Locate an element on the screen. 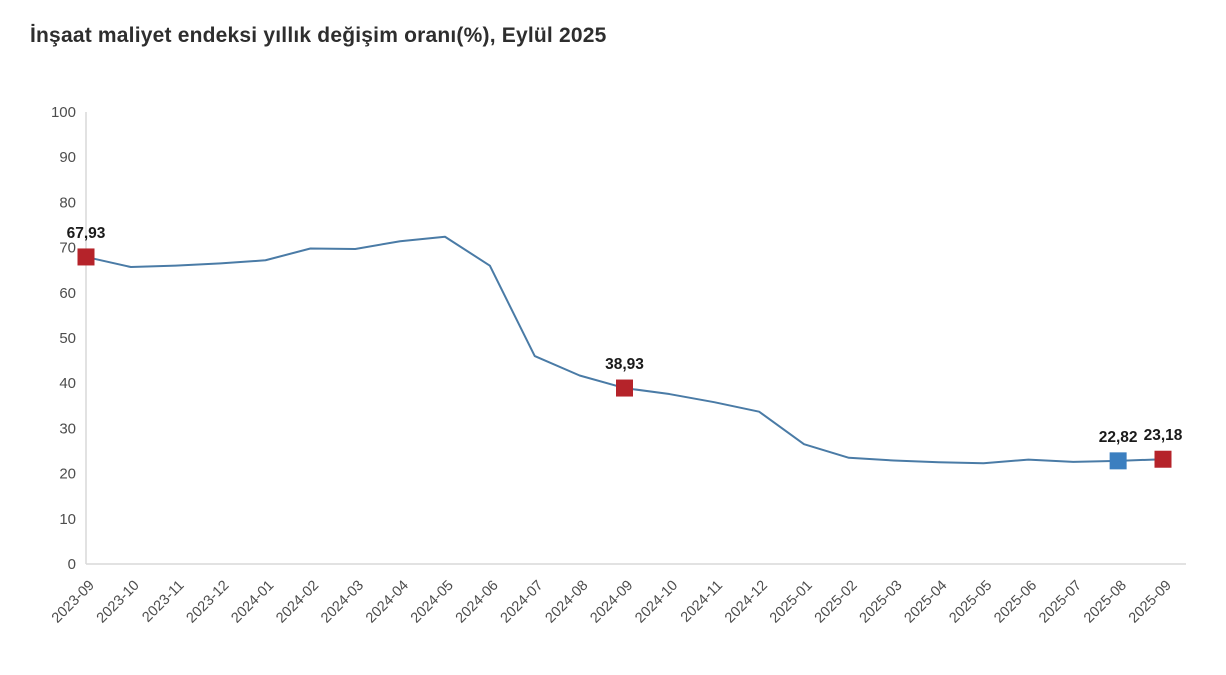  data-point-label: 67,93 is located at coordinates (86, 233).